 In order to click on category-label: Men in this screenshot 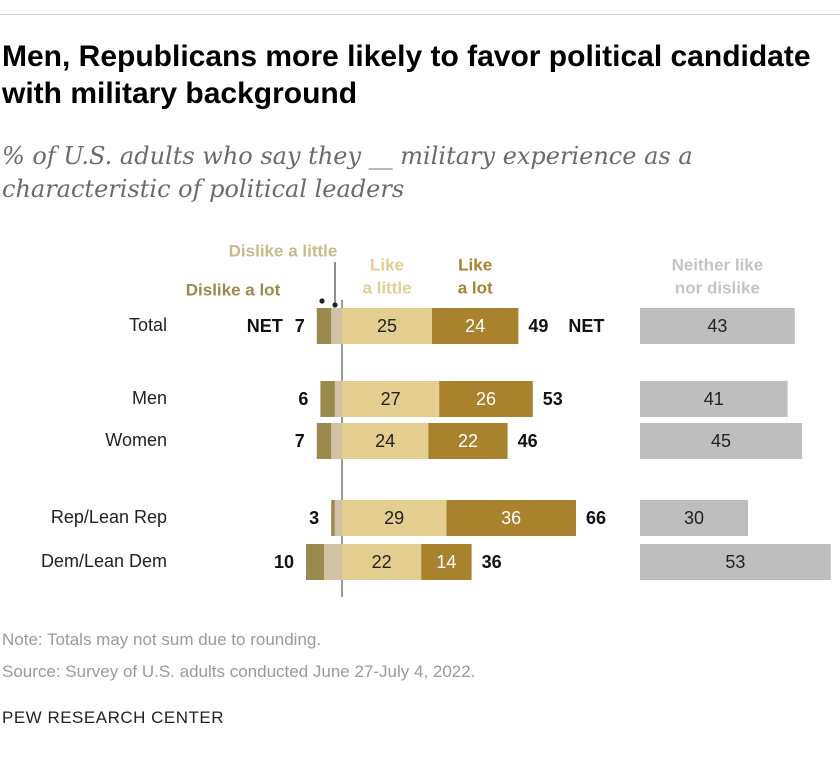, I will do `click(149, 398)`.